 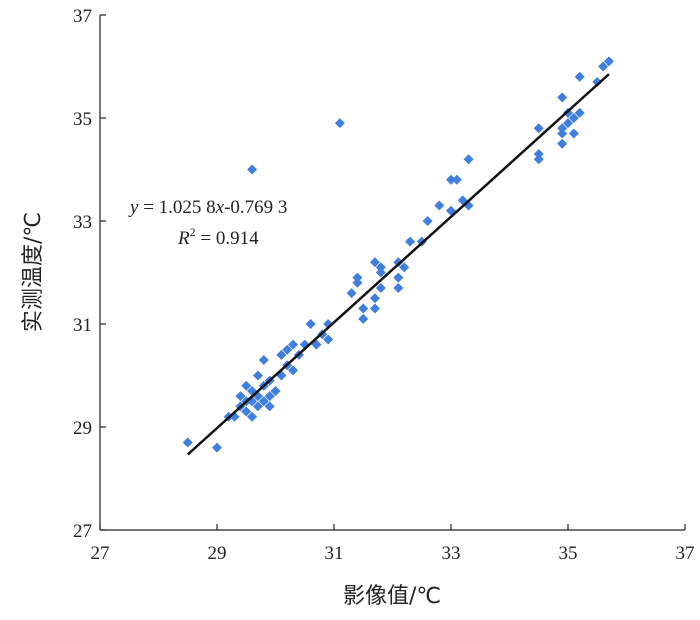 What do you see at coordinates (451, 553) in the screenshot?
I see `x-tick-label: 33` at bounding box center [451, 553].